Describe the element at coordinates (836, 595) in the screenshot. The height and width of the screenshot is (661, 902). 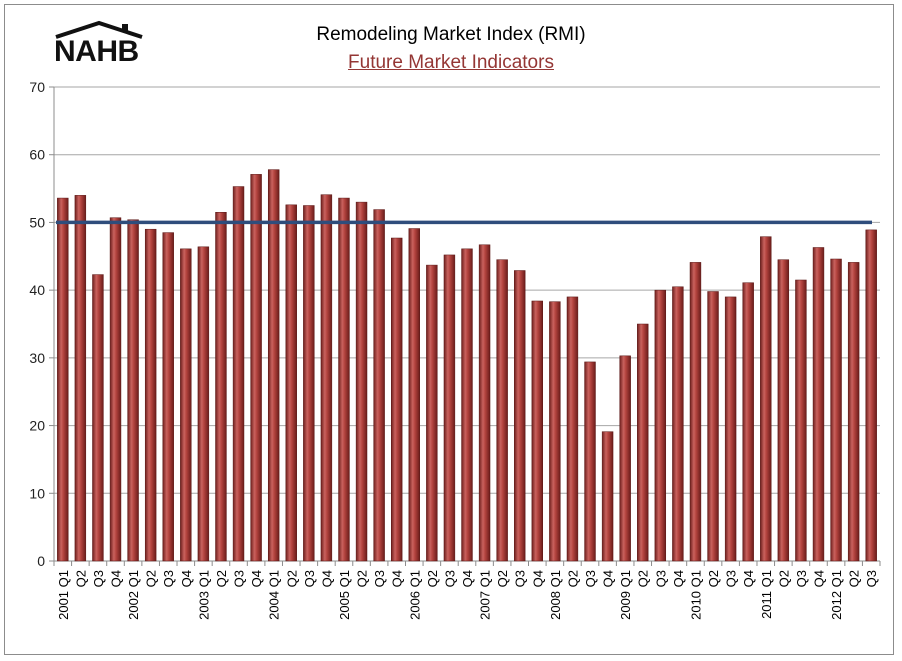
I see `x-tick-label: 2012 Q1` at that location.